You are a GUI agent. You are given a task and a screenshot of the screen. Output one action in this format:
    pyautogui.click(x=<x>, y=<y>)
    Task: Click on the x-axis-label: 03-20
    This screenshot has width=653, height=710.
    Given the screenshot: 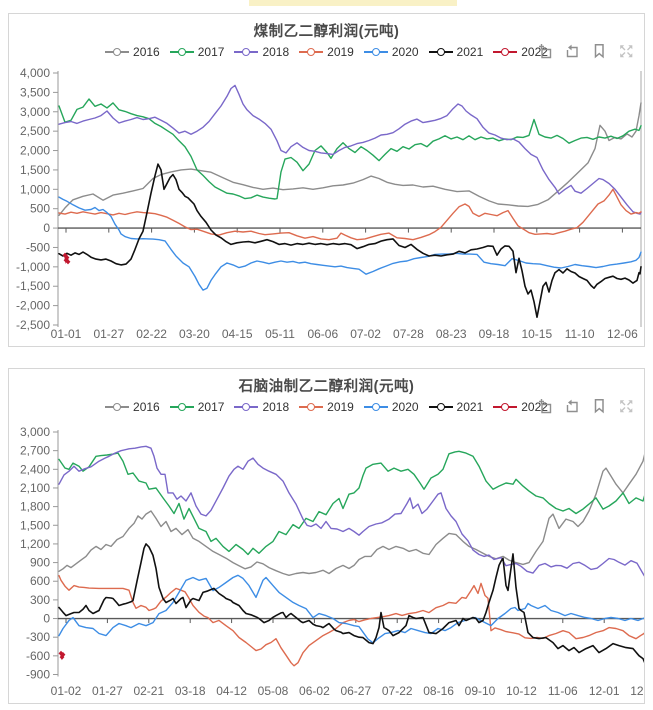 What is the action you would take?
    pyautogui.click(x=194, y=334)
    